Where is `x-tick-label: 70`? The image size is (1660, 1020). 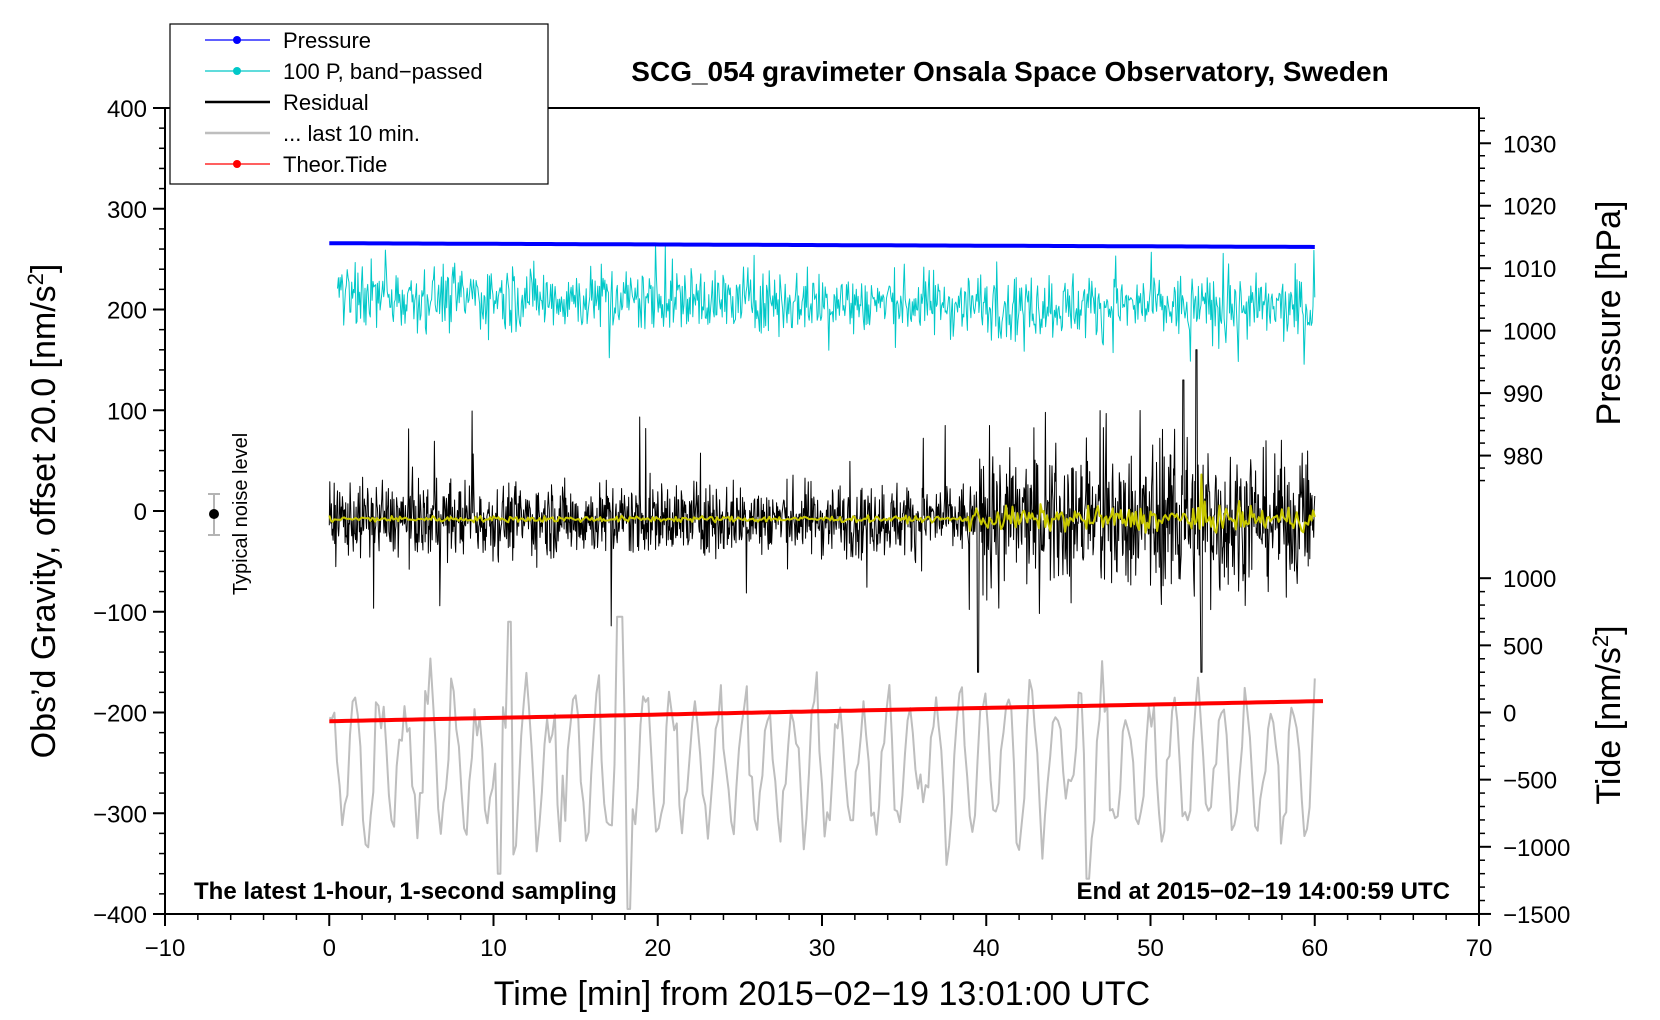 x-tick-label: 70 is located at coordinates (1479, 948).